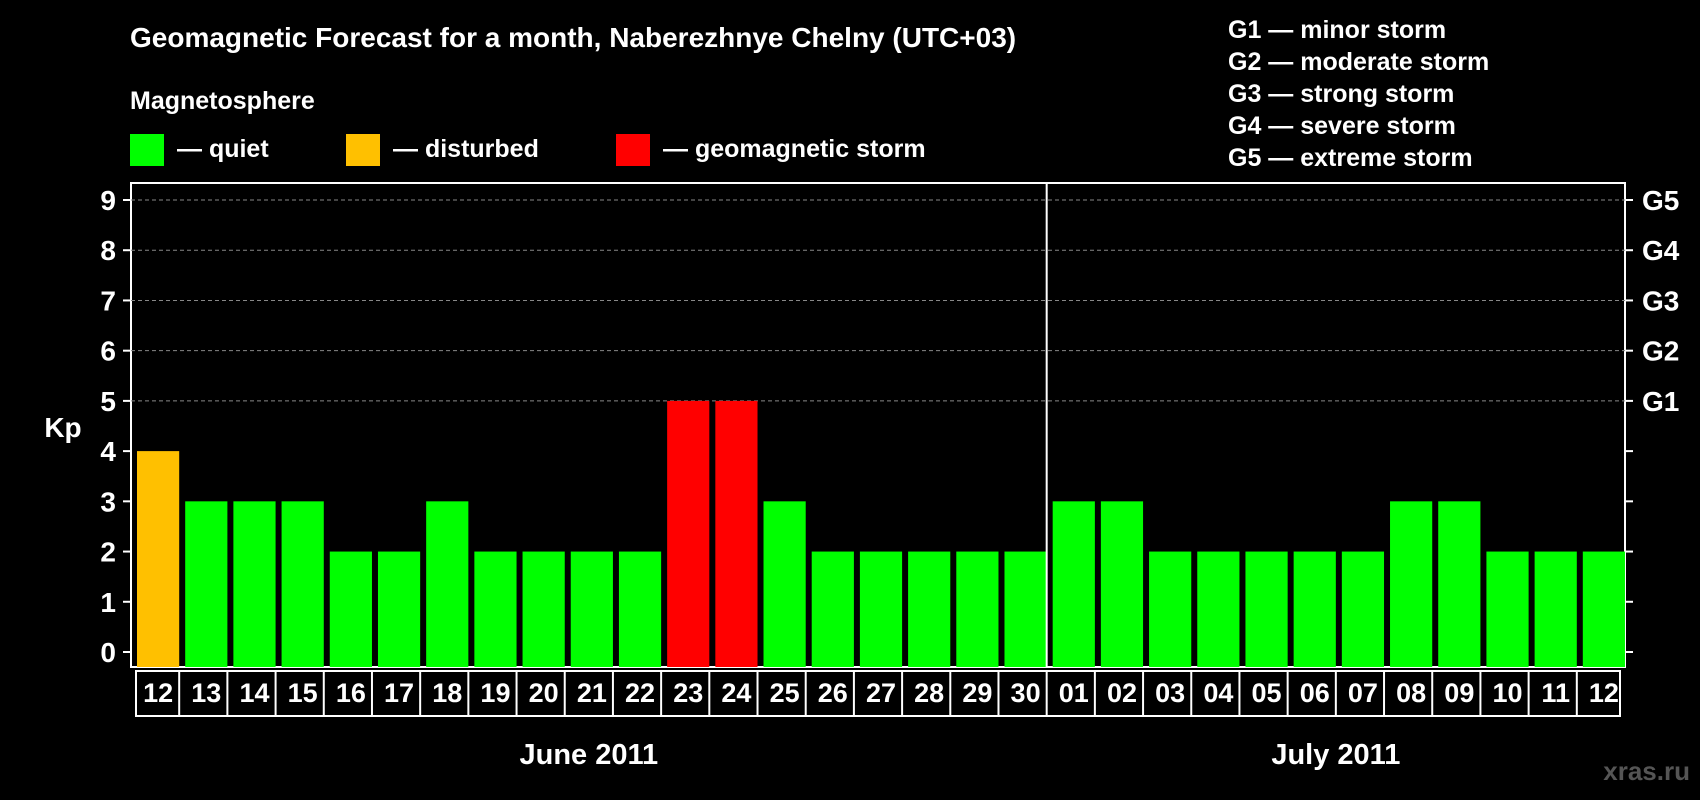 This screenshot has width=1700, height=800. Describe the element at coordinates (1660, 300) in the screenshot. I see `g-level-label: G3` at that location.